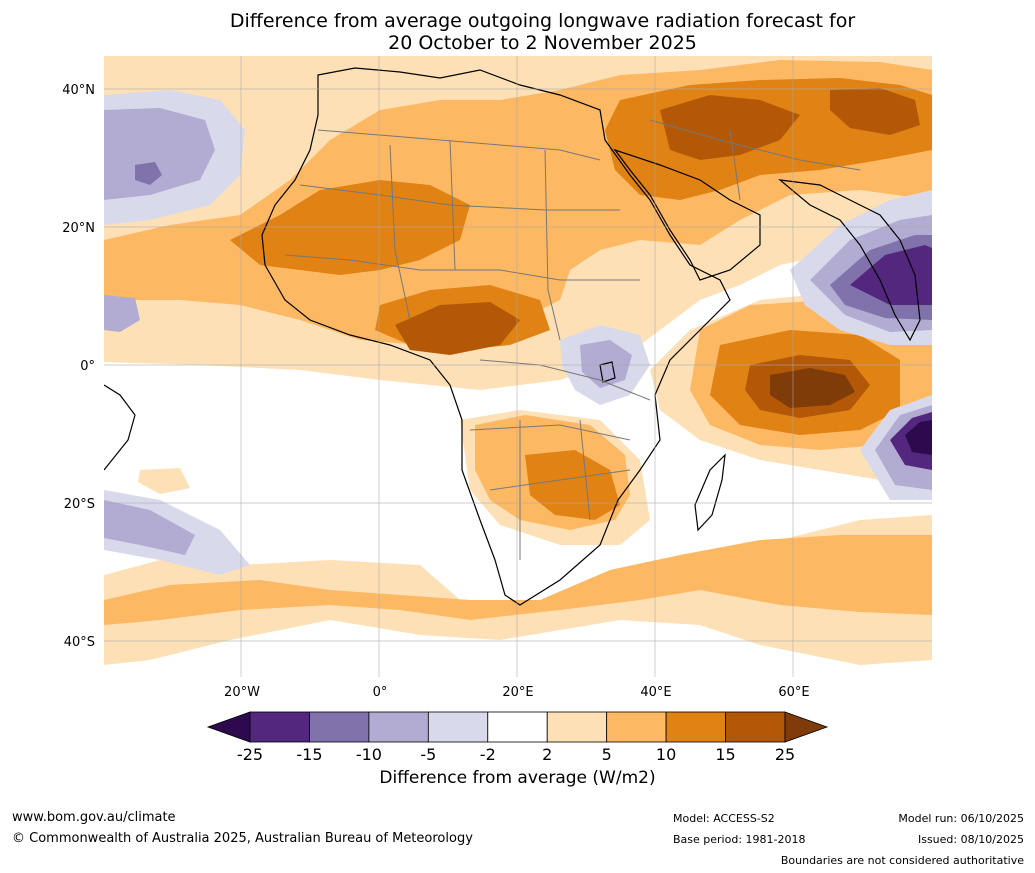 The height and width of the screenshot is (873, 1035). Describe the element at coordinates (428, 754) in the screenshot. I see `colorbar-tick-label: -5` at that location.